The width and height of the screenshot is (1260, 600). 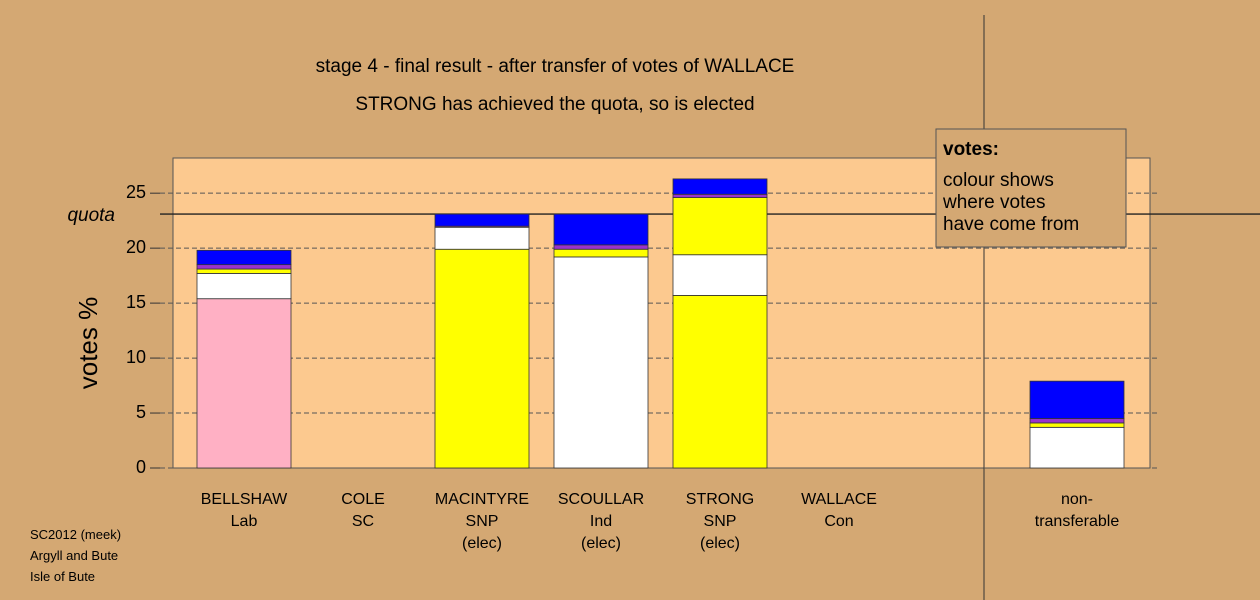 I want to click on x-tick-label: non-transferable, so click(x=1077, y=510).